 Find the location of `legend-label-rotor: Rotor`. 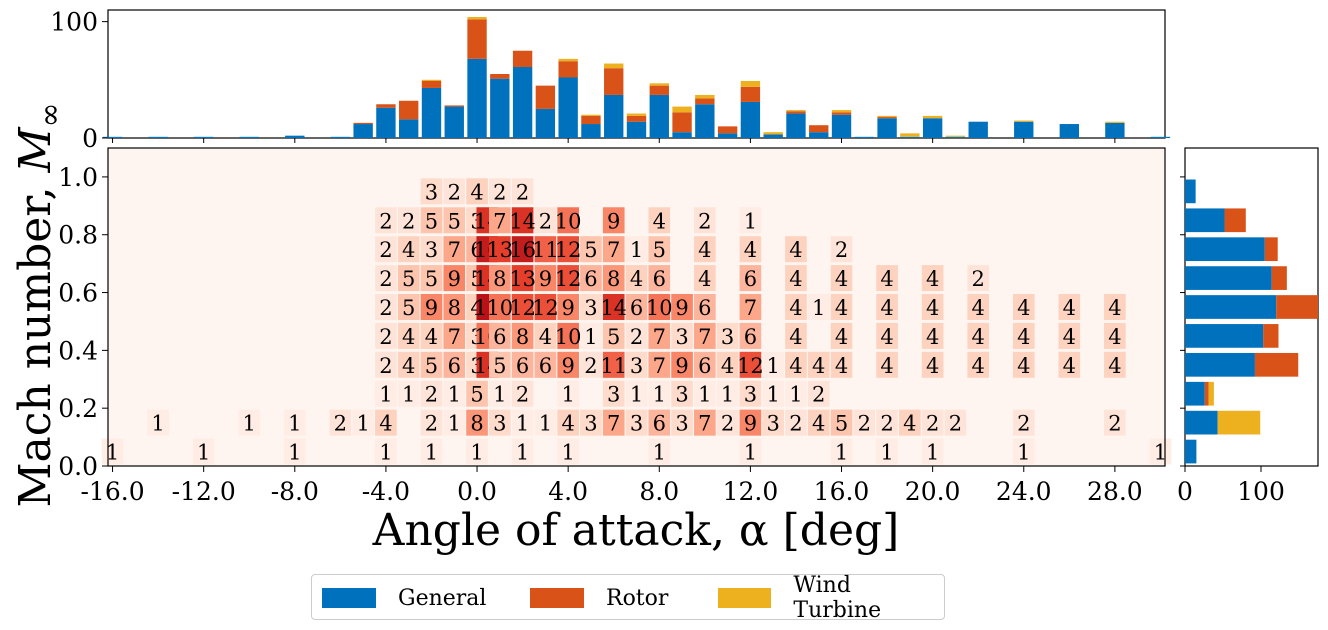

legend-label-rotor: Rotor is located at coordinates (637, 598).